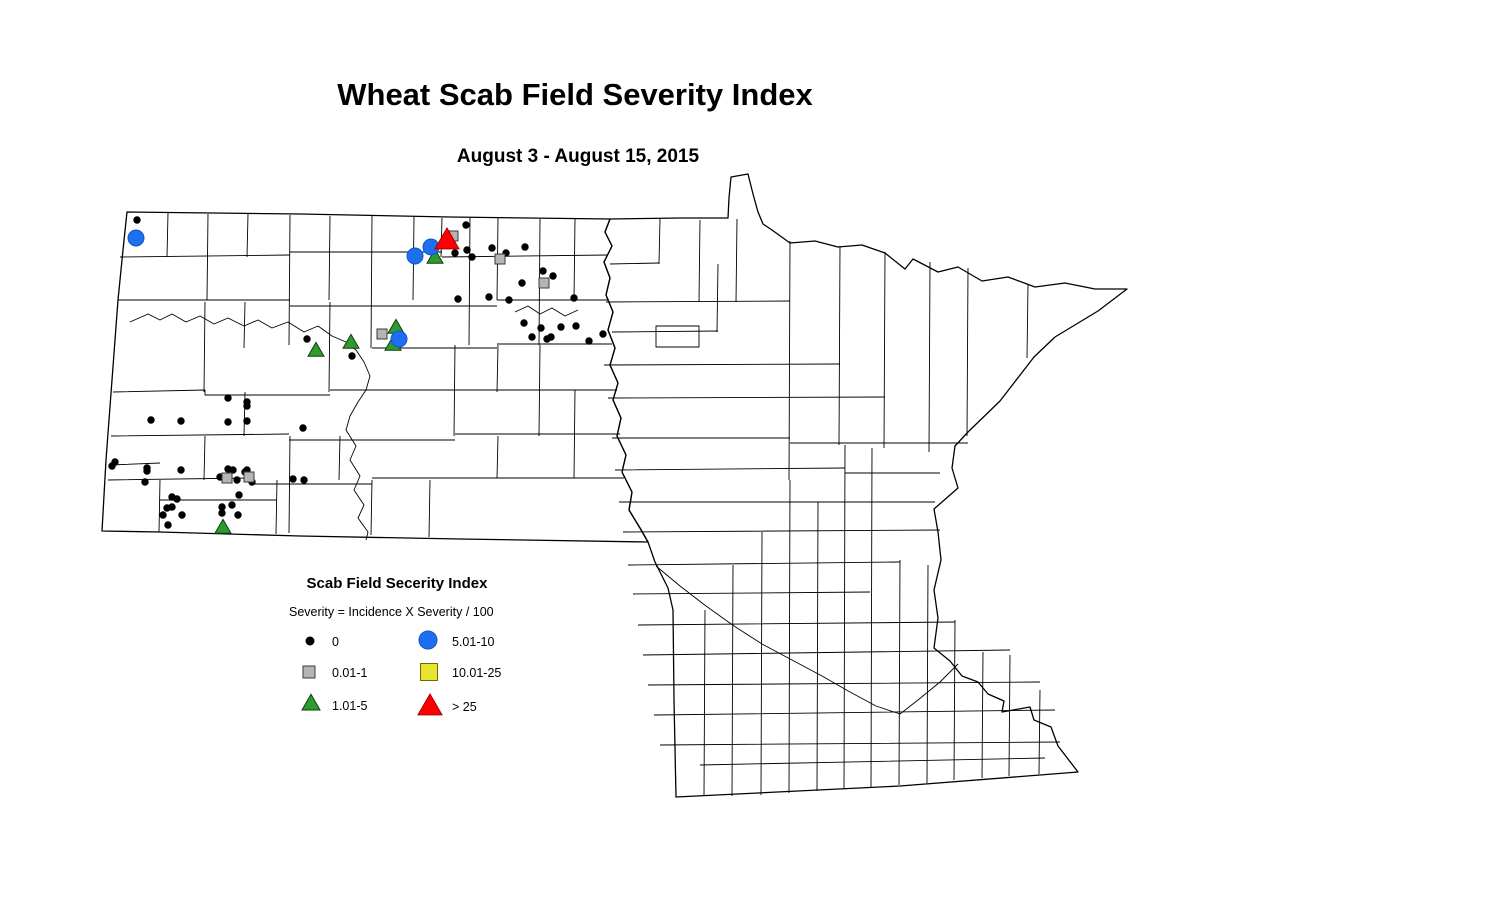 This screenshot has height=900, width=1503. What do you see at coordinates (335, 642) in the screenshot?
I see `legend-label: 0` at bounding box center [335, 642].